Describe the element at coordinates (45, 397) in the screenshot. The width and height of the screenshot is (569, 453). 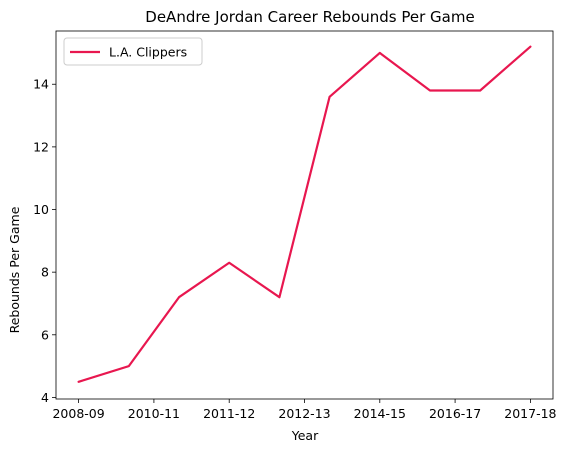
I see `y-tick-label: 4` at that location.